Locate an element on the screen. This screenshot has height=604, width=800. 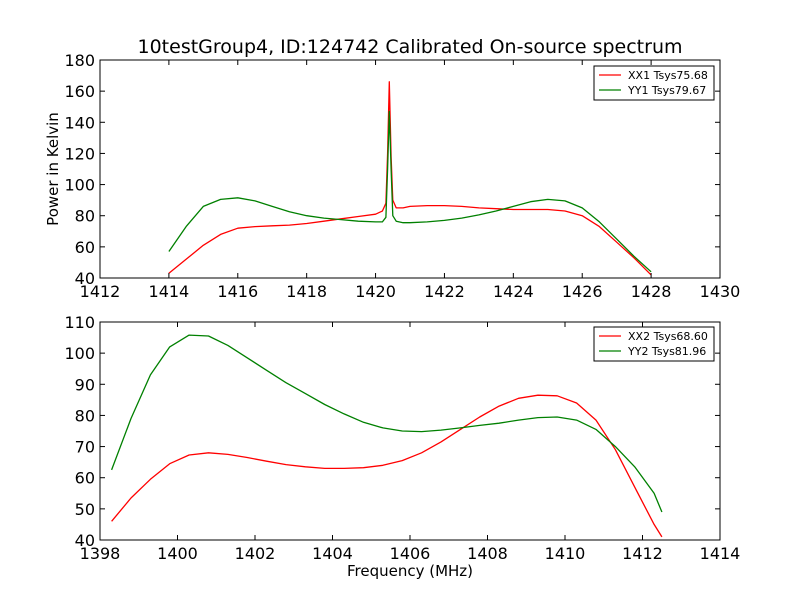
top-y-tick-label: 100 is located at coordinates (79, 185).